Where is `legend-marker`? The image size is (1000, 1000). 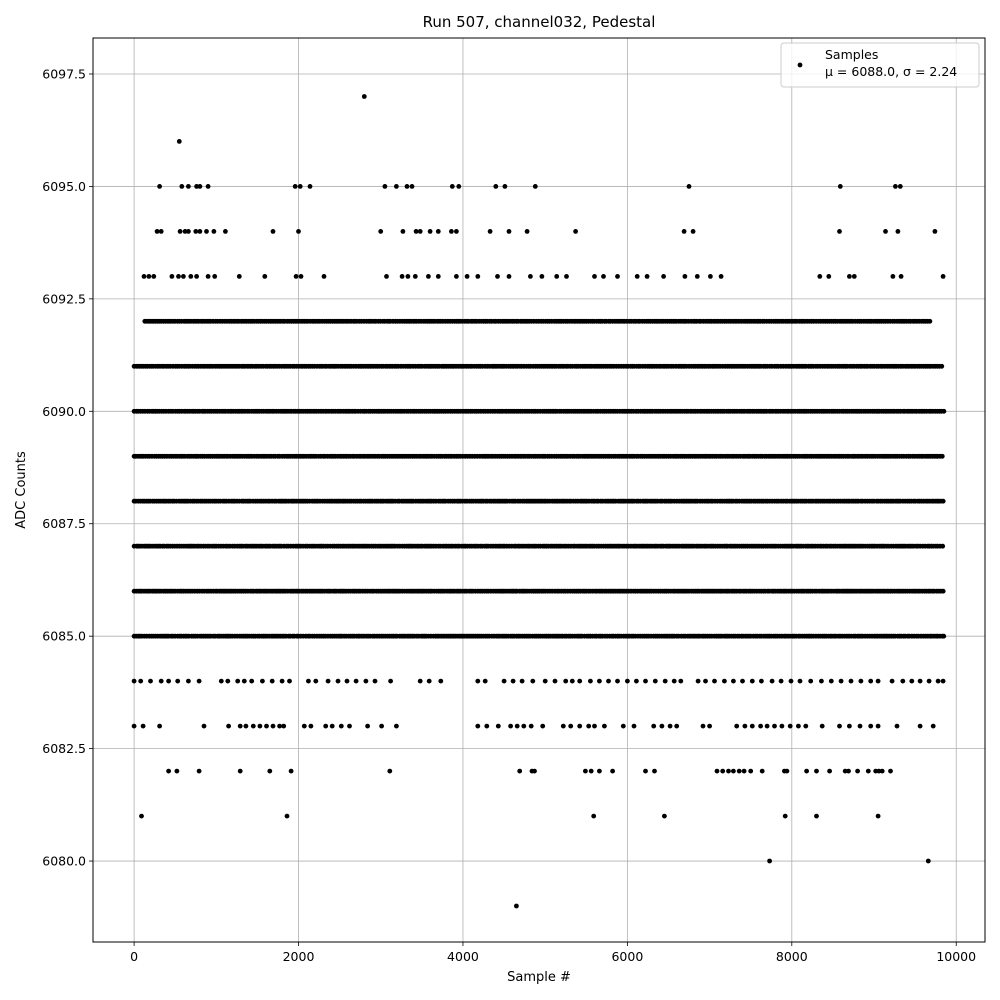 legend-marker is located at coordinates (800, 65).